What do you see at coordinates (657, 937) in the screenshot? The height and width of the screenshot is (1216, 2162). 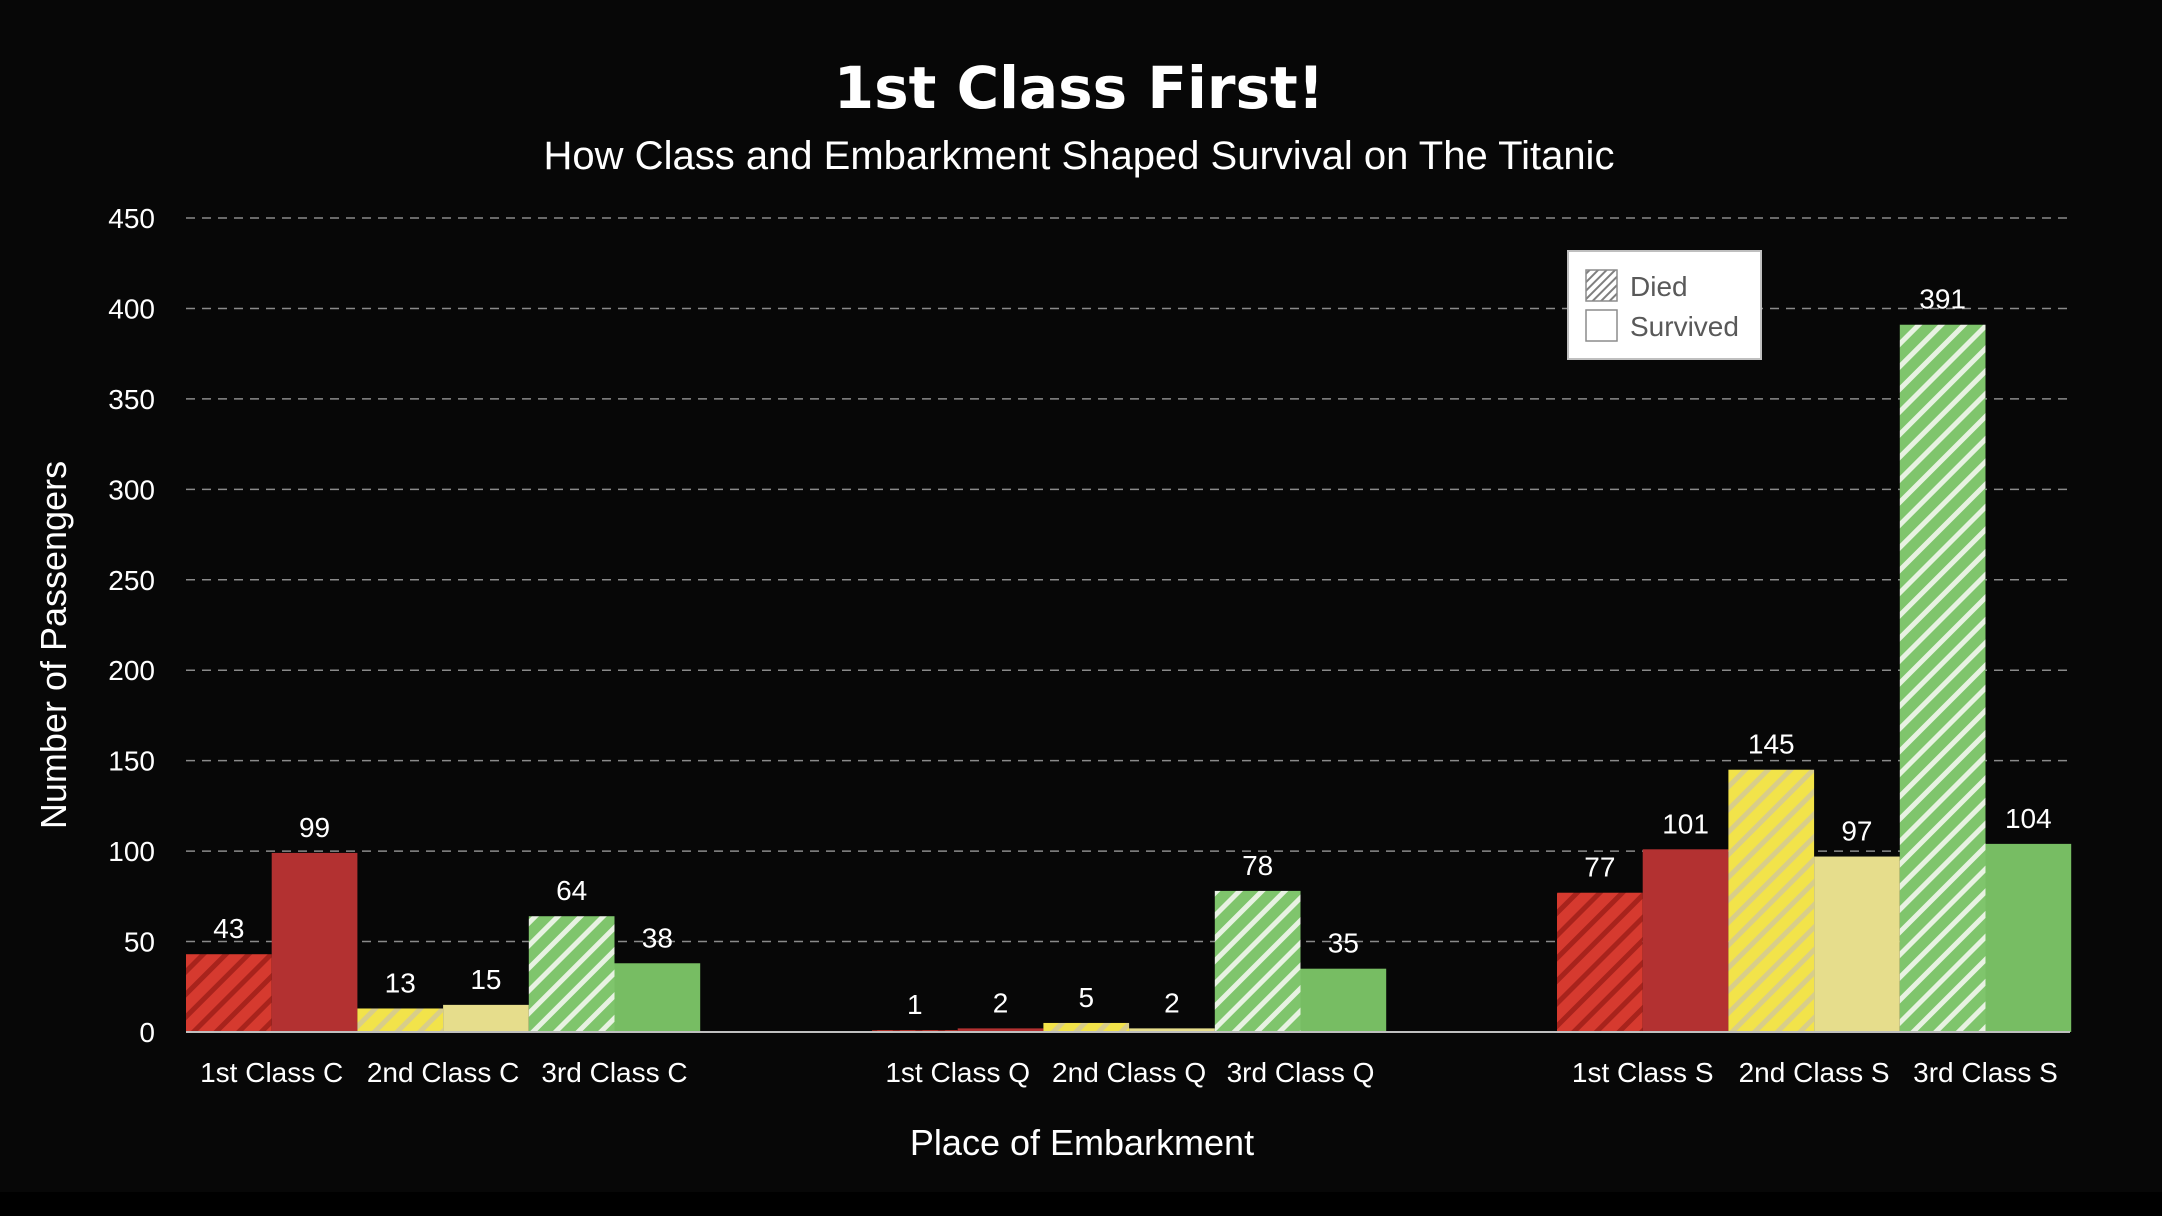 I see `data-label-survived: 38` at bounding box center [657, 937].